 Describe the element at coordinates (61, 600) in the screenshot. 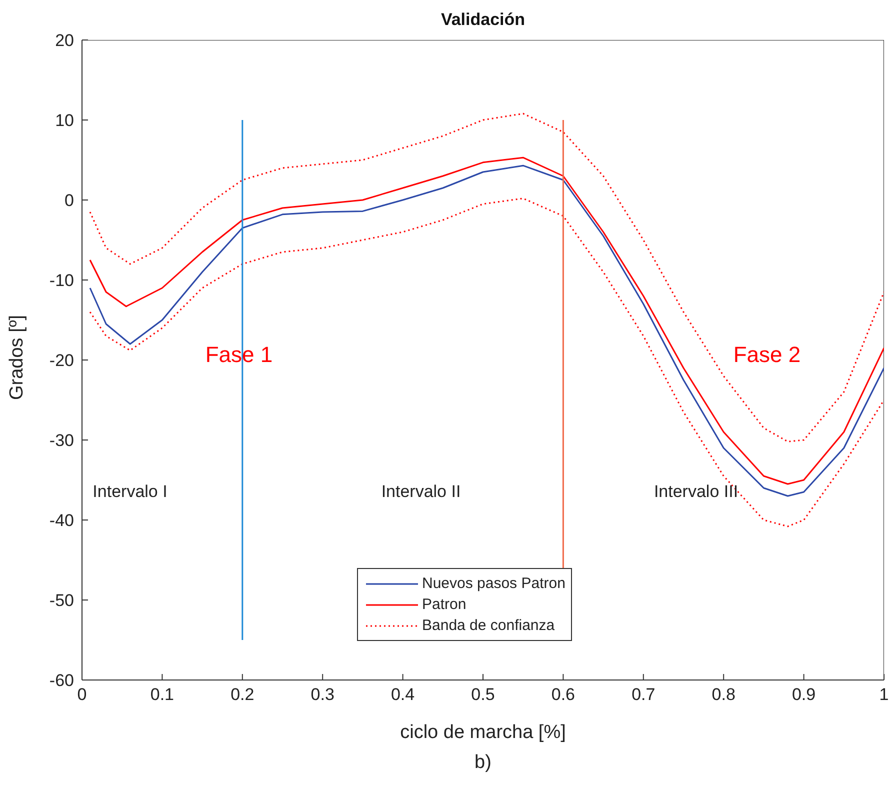

I see `y-tick-label: -50` at that location.